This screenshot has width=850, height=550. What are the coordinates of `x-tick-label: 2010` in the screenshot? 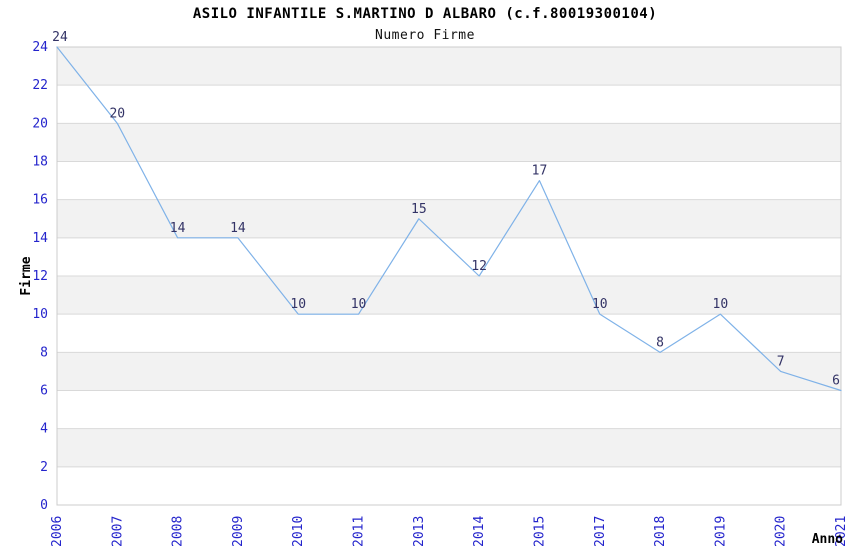 It's located at (298, 531).